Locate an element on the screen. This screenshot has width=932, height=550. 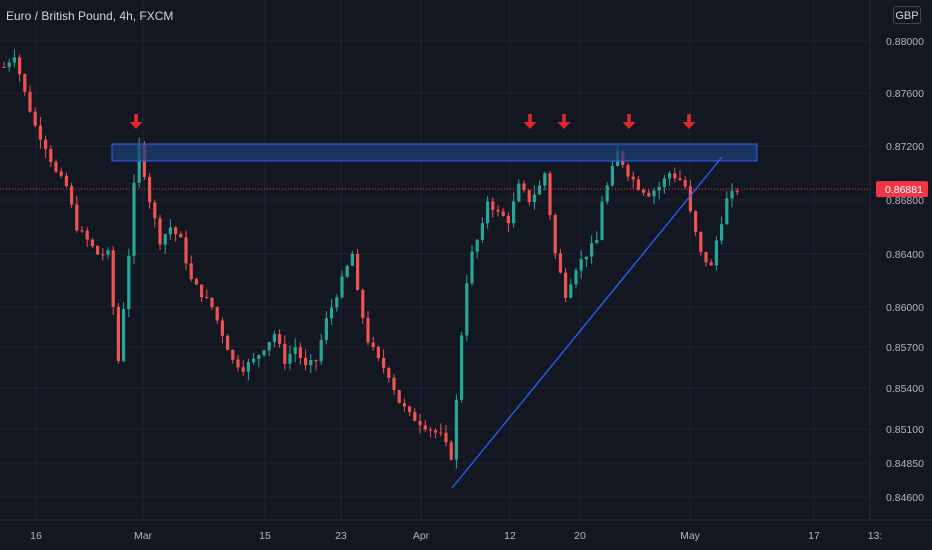
current-price-label: 0.86881 is located at coordinates (902, 189).